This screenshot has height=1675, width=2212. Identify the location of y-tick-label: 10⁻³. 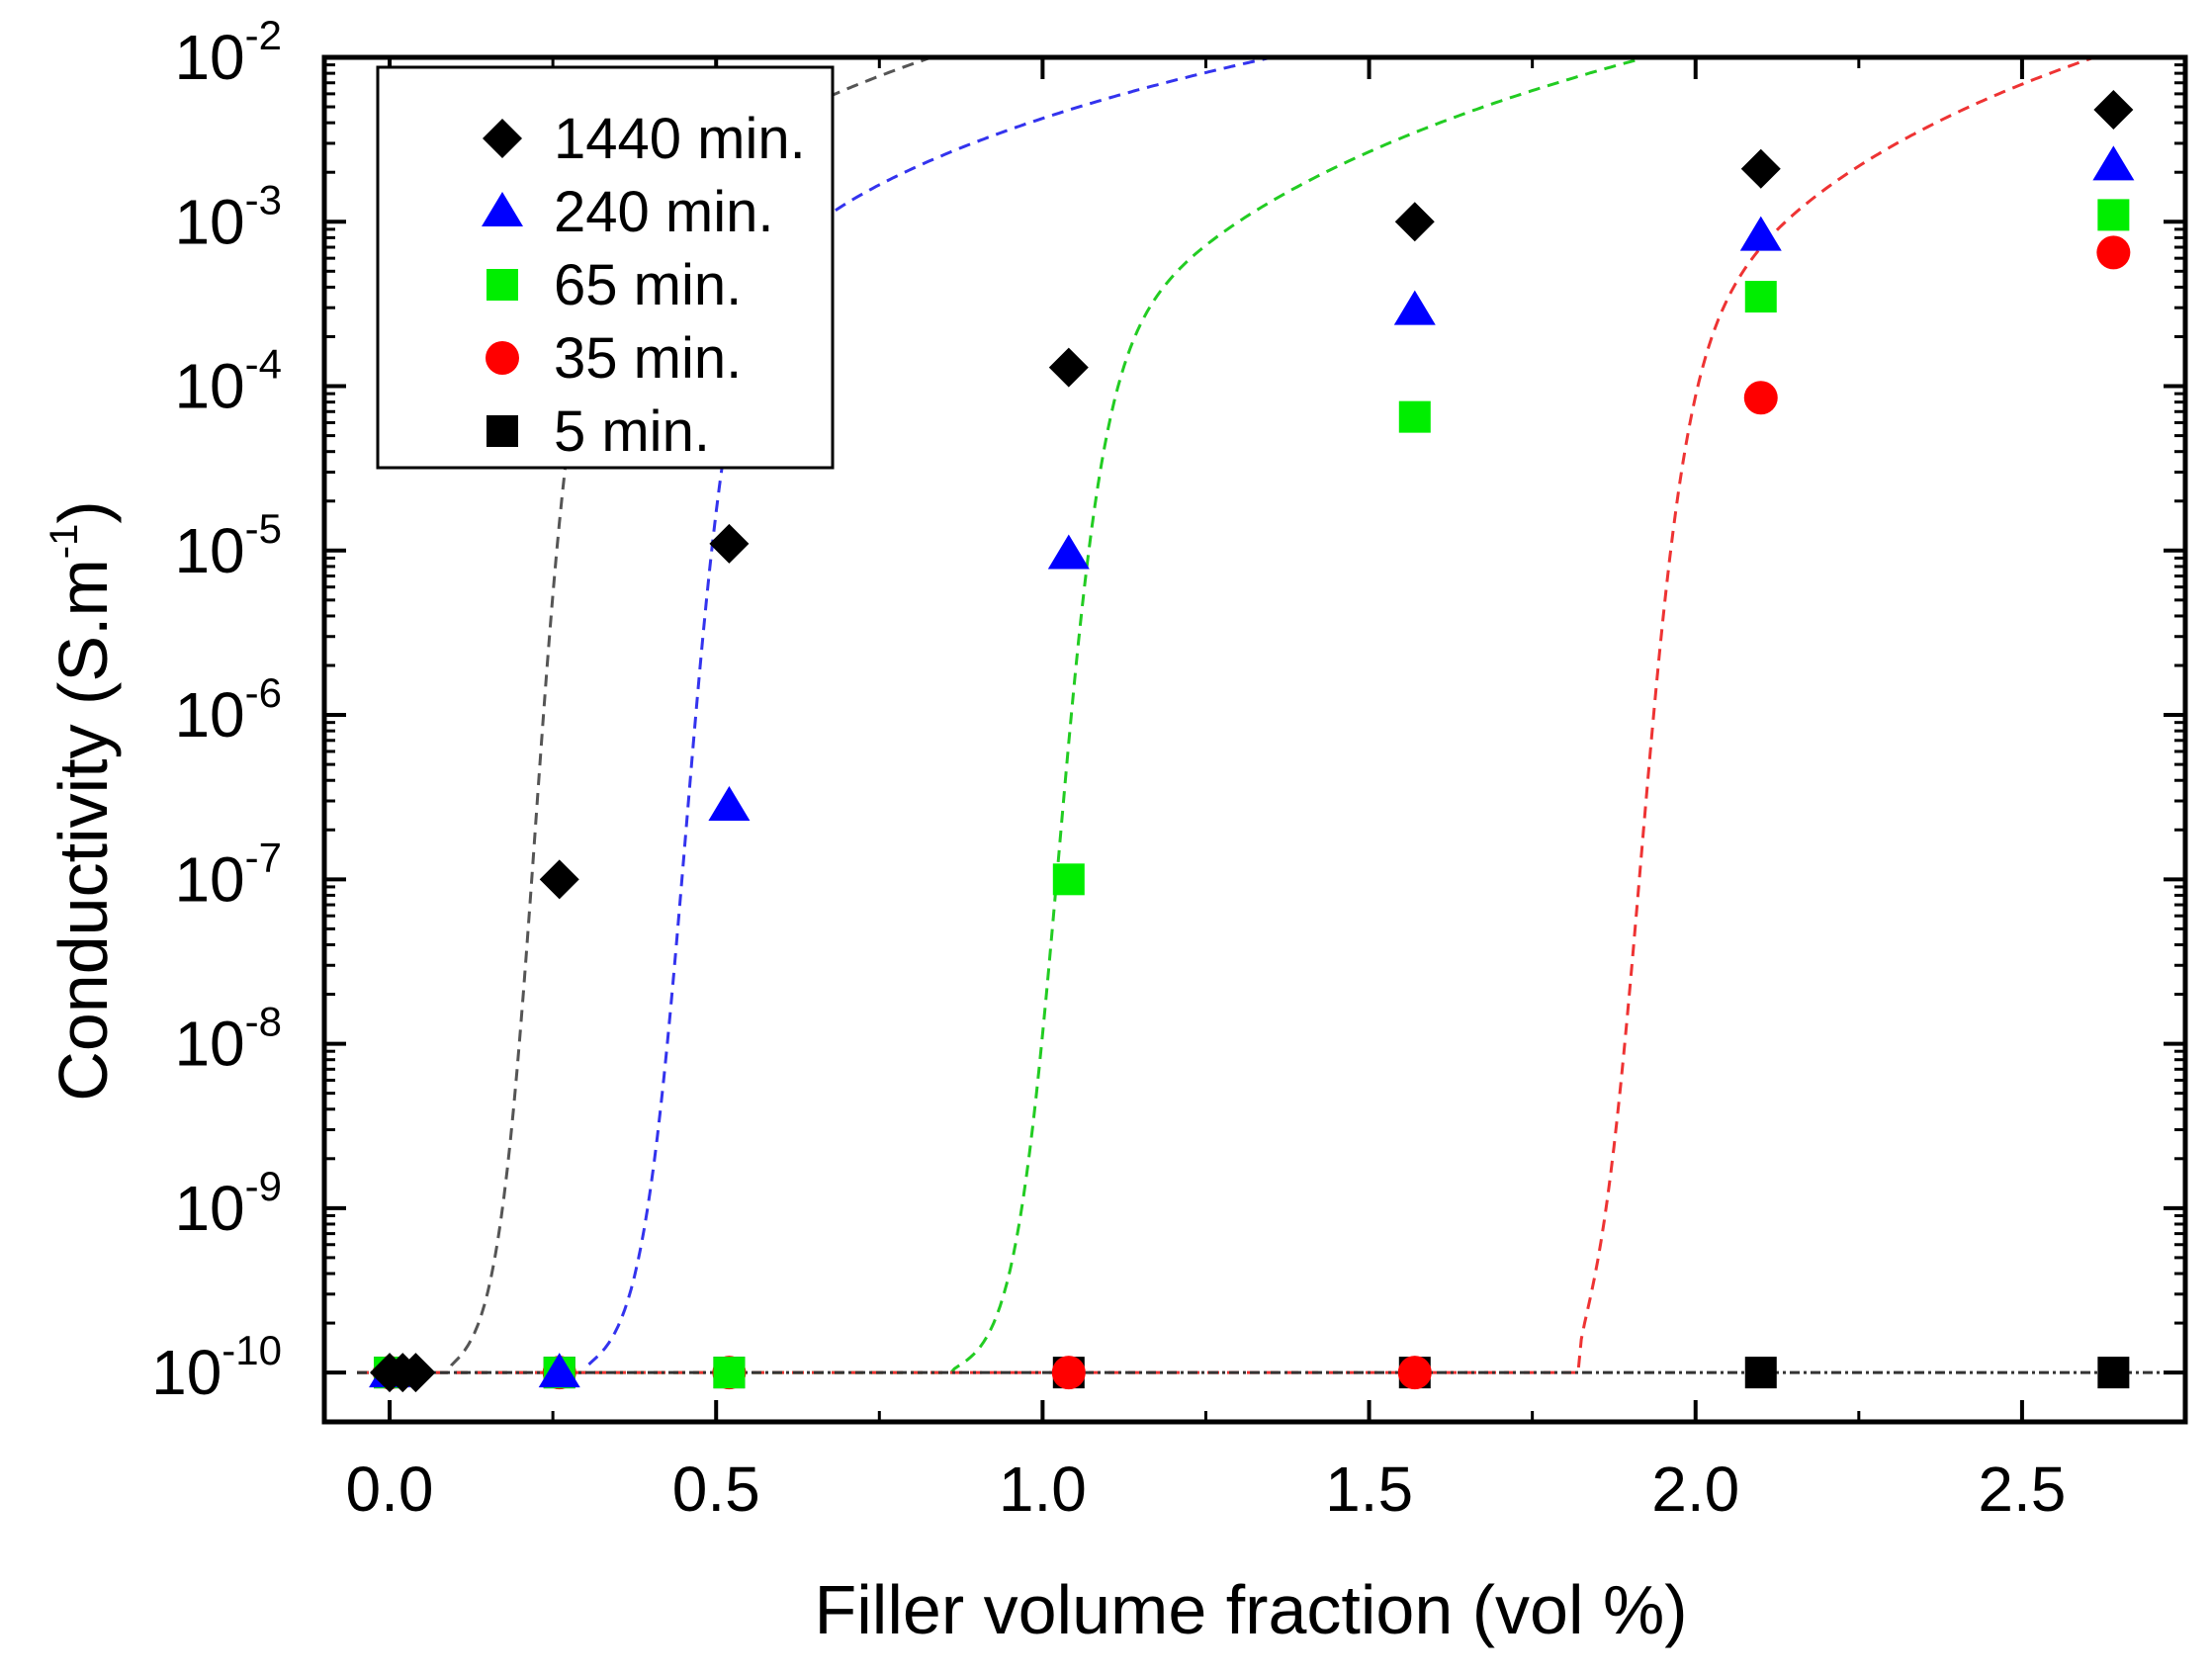
(228, 216).